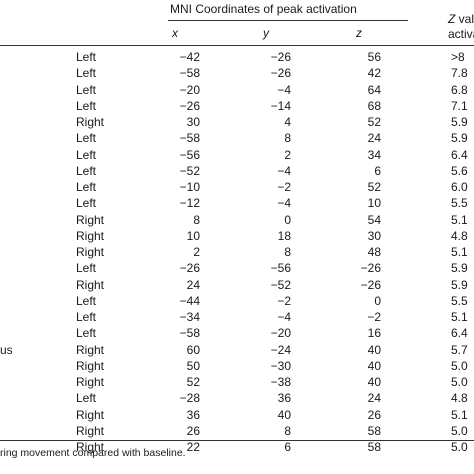 This screenshot has width=474, height=474. I want to click on y-cell: −20, so click(280, 333).